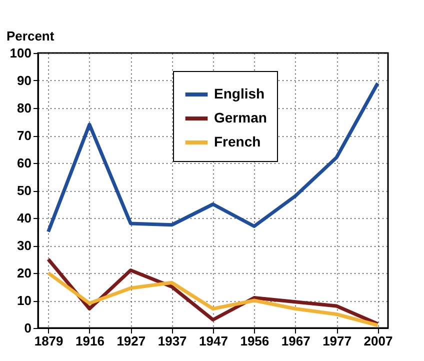 Image resolution: width=424 pixels, height=361 pixels. Describe the element at coordinates (24, 273) in the screenshot. I see `y-tick-label: 20` at that location.